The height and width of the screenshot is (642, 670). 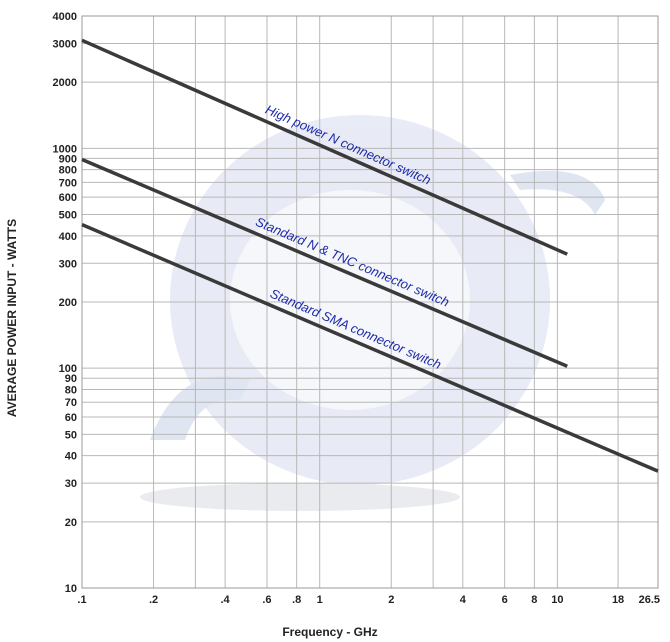 What do you see at coordinates (71, 403) in the screenshot?
I see `y-tick-label: 70` at bounding box center [71, 403].